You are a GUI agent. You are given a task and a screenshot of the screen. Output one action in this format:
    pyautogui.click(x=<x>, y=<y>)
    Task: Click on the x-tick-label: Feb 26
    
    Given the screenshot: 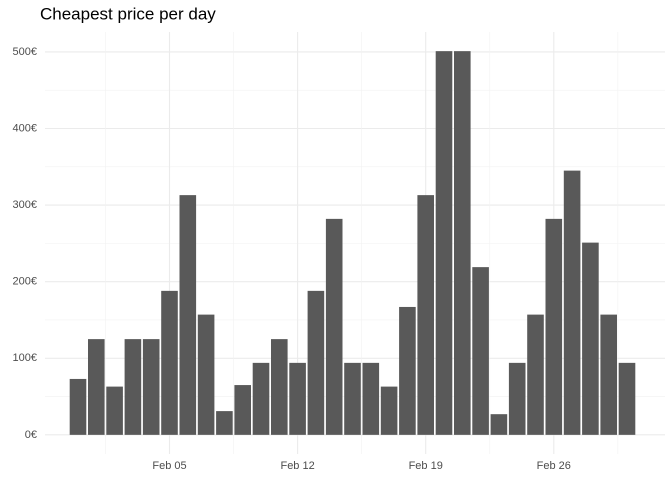 What is the action you would take?
    pyautogui.click(x=554, y=466)
    